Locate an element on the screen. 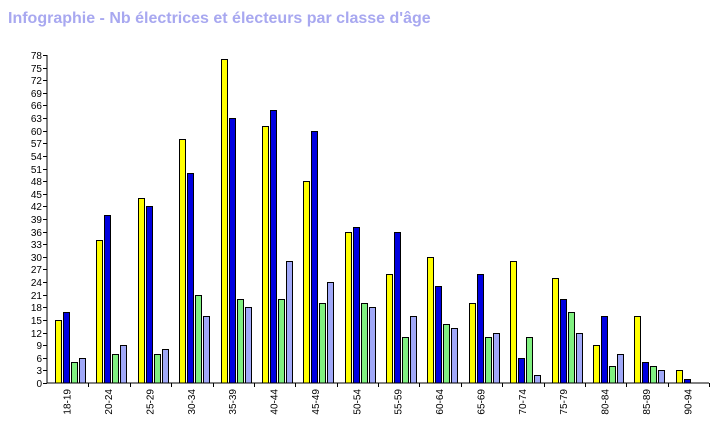  y-tick-label: 39 is located at coordinates (37, 220).